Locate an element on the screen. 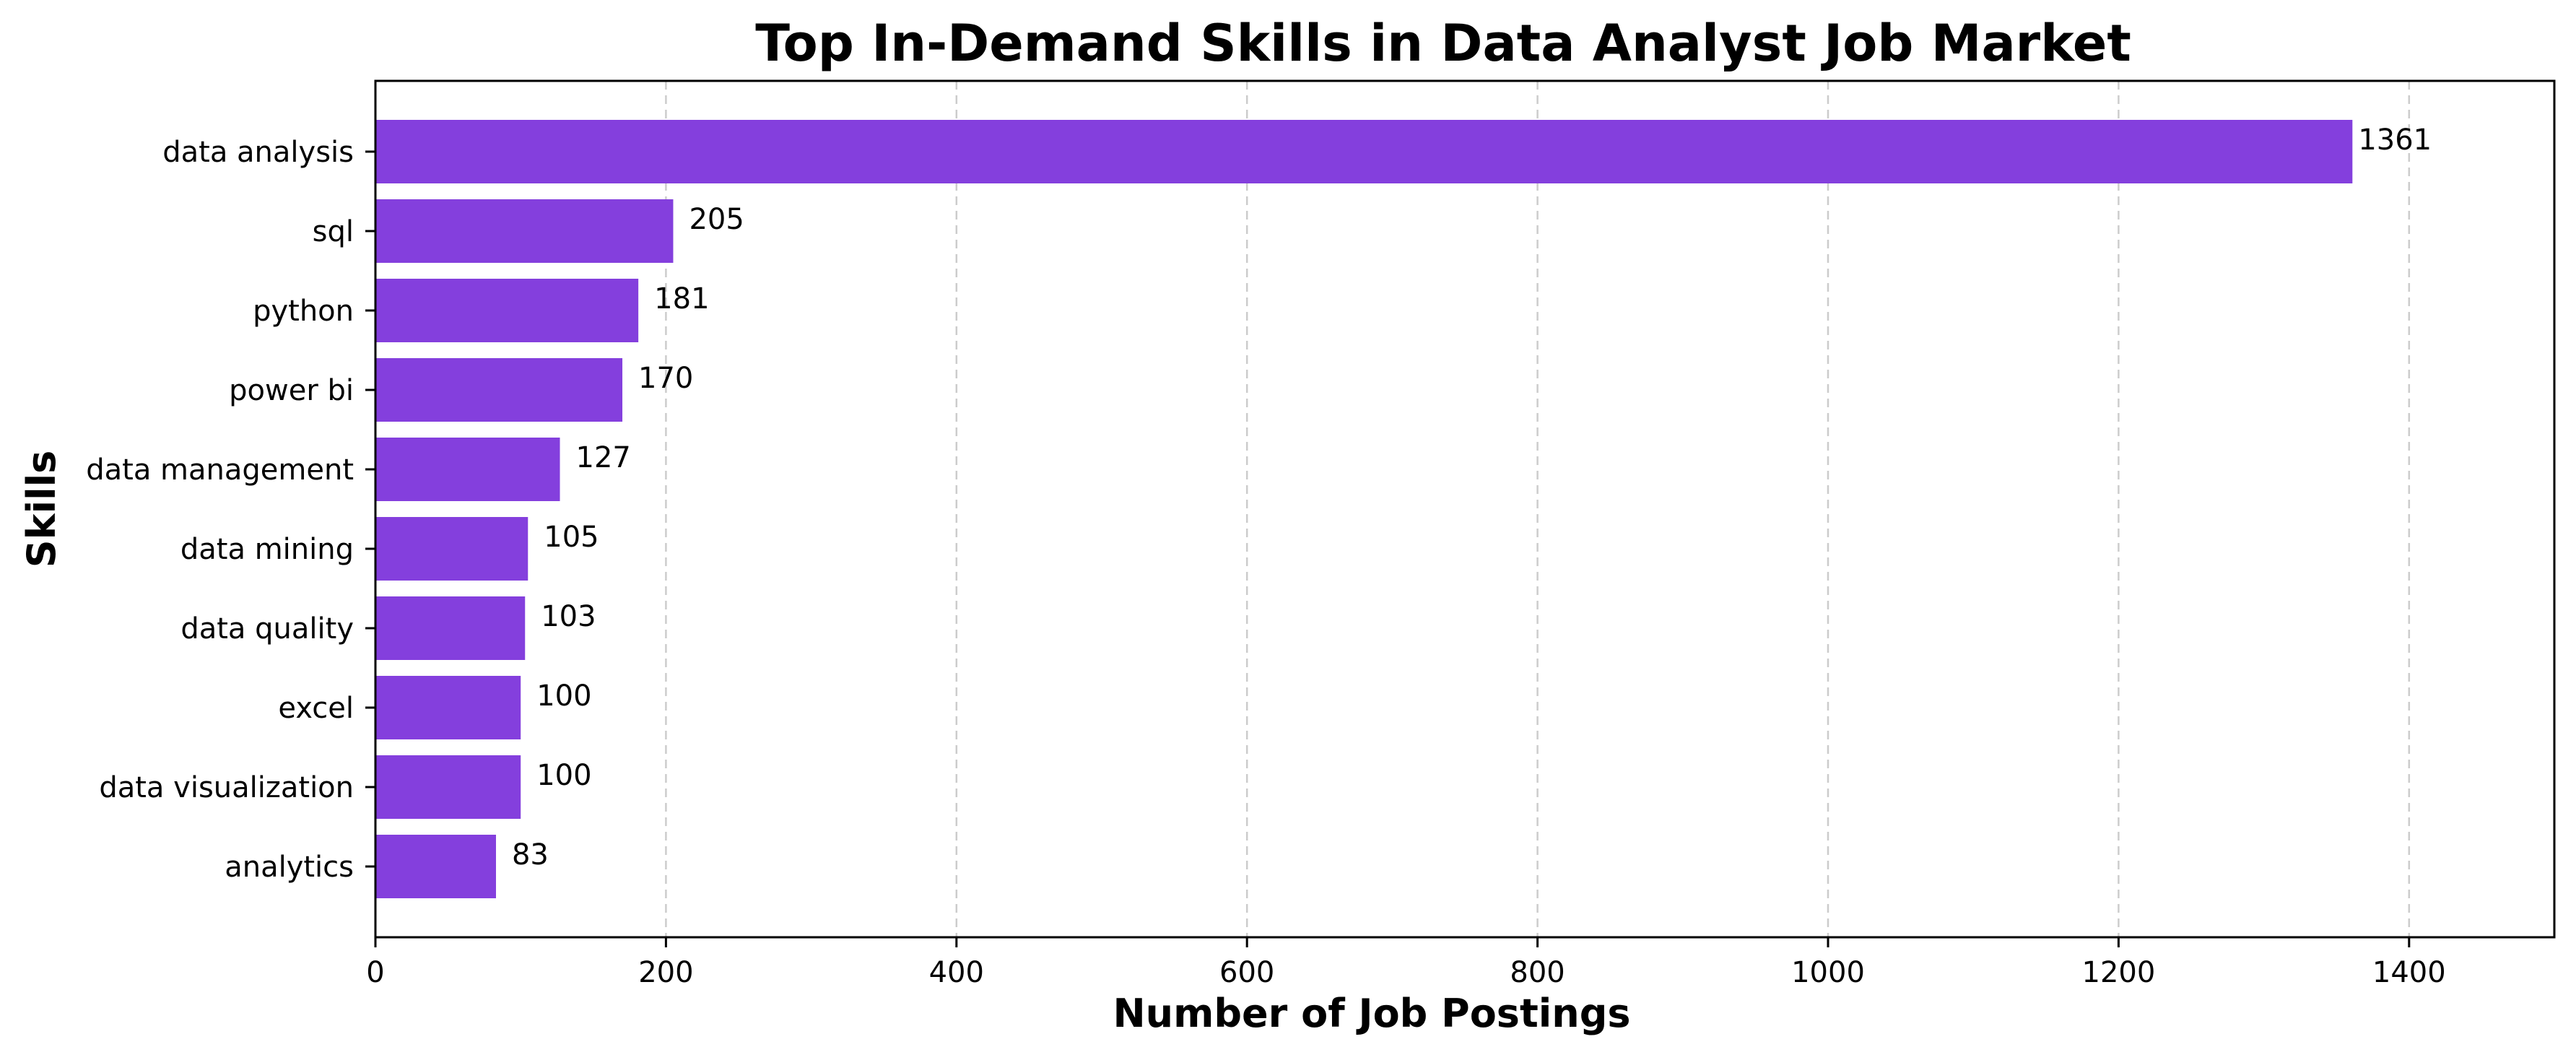 The width and height of the screenshot is (2576, 1060). bar-value-label: 1361 is located at coordinates (2395, 140).